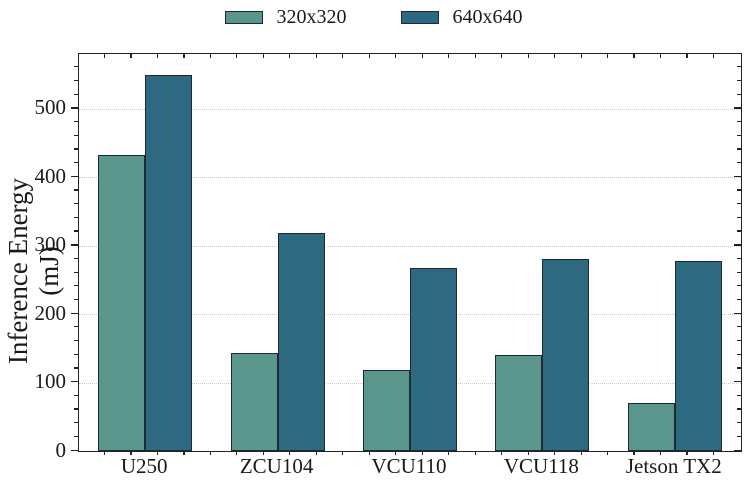  Describe the element at coordinates (419, 17) in the screenshot. I see `legend-swatch-640x640` at that location.